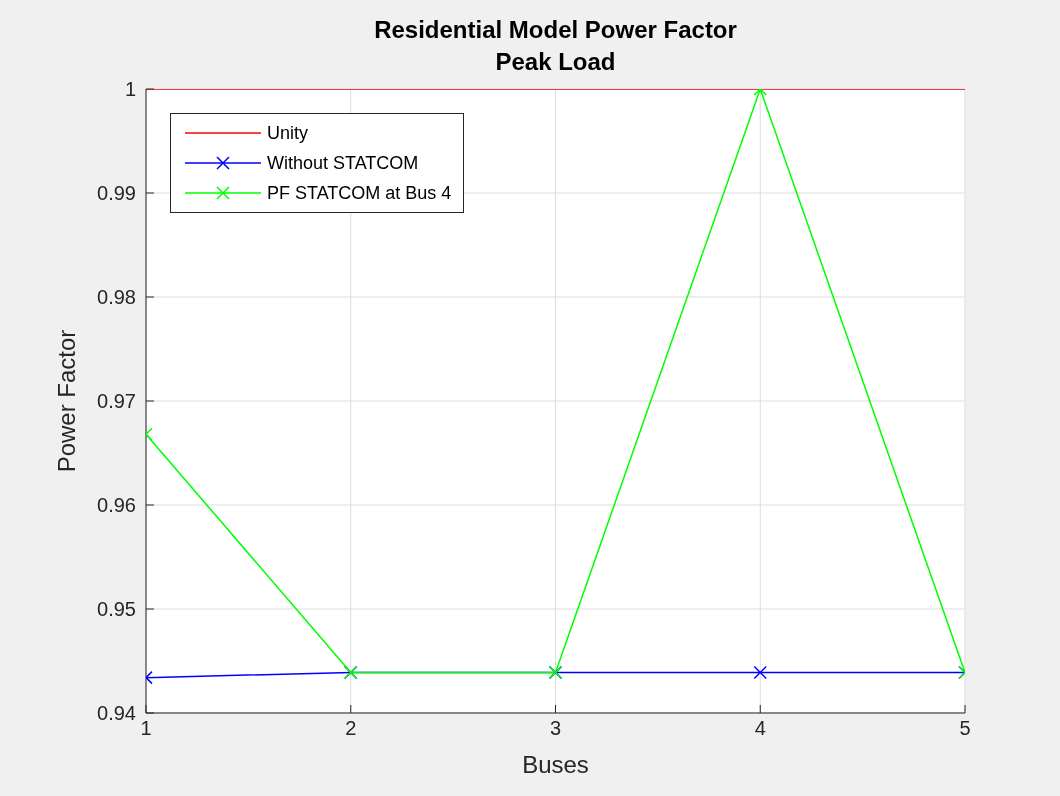 Image resolution: width=1060 pixels, height=796 pixels. I want to click on x-axis-title: Buses, so click(555, 764).